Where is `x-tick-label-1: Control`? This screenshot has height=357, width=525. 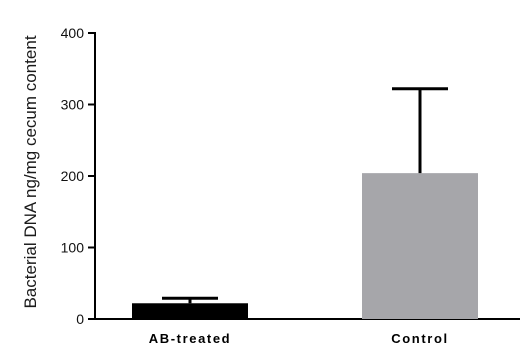
x-tick-label-1: Control is located at coordinates (419, 338).